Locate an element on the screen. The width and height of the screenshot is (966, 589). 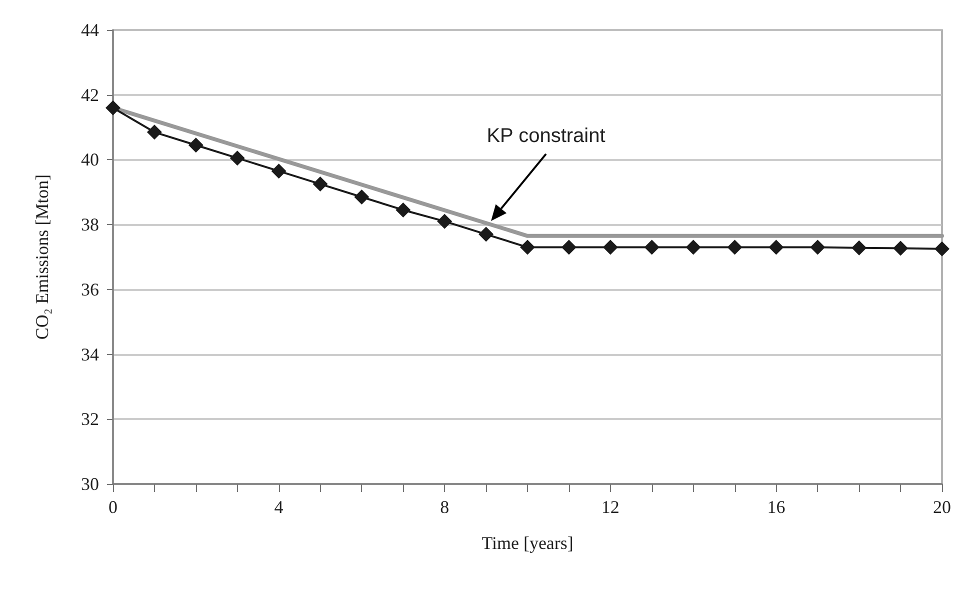
y-axis-title: CO₂ Emissions [Mton] is located at coordinates (42, 257).